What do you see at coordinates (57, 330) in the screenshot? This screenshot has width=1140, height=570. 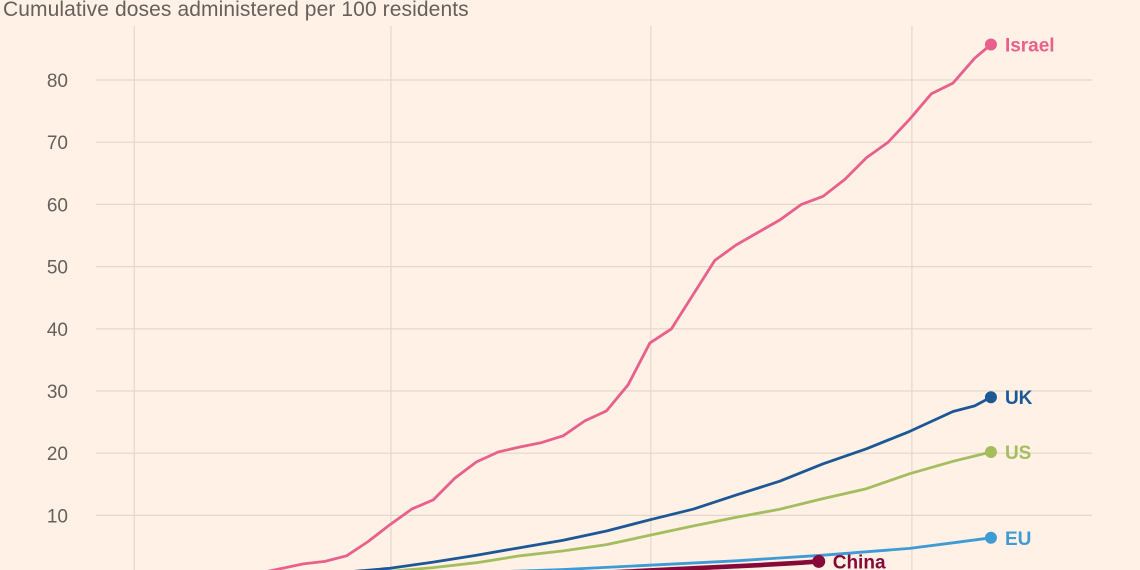 I see `y-tick-label: 40` at bounding box center [57, 330].